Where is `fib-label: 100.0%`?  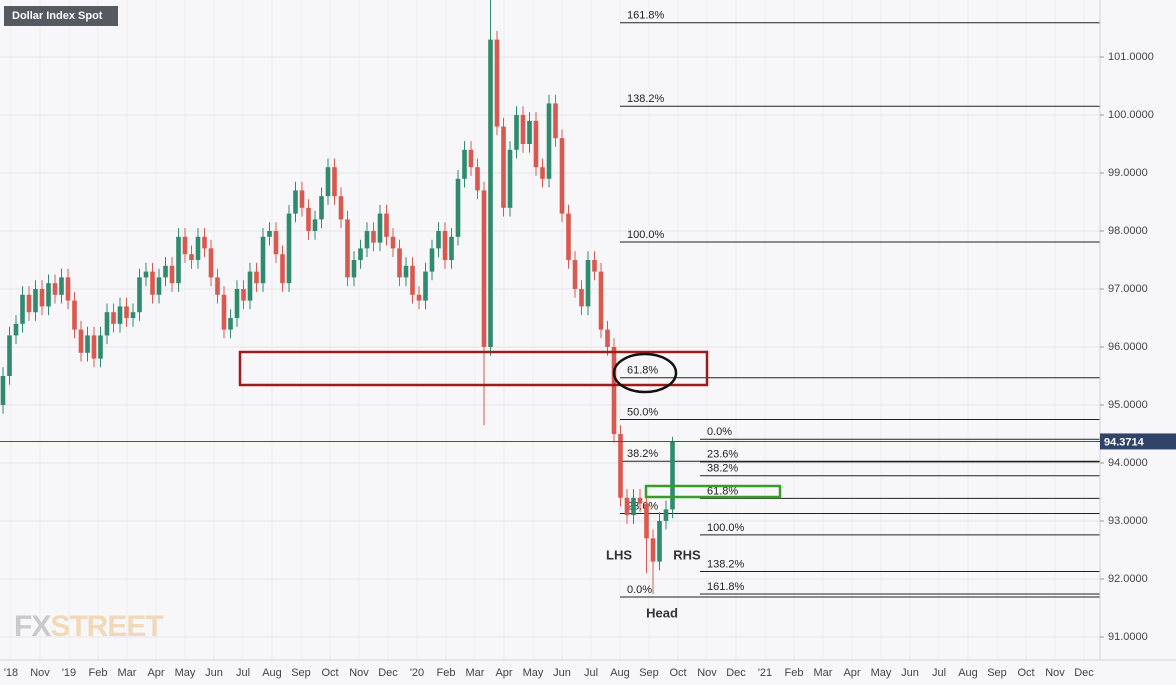 fib-label: 100.0% is located at coordinates (726, 528).